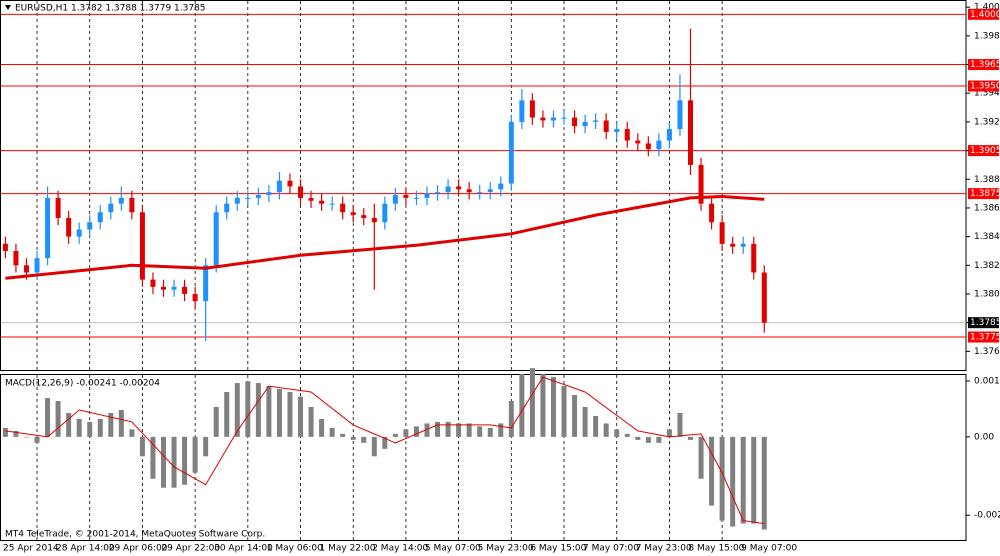  What do you see at coordinates (769, 549) in the screenshot?
I see `x-tick-label: 9 May 07:00` at bounding box center [769, 549].